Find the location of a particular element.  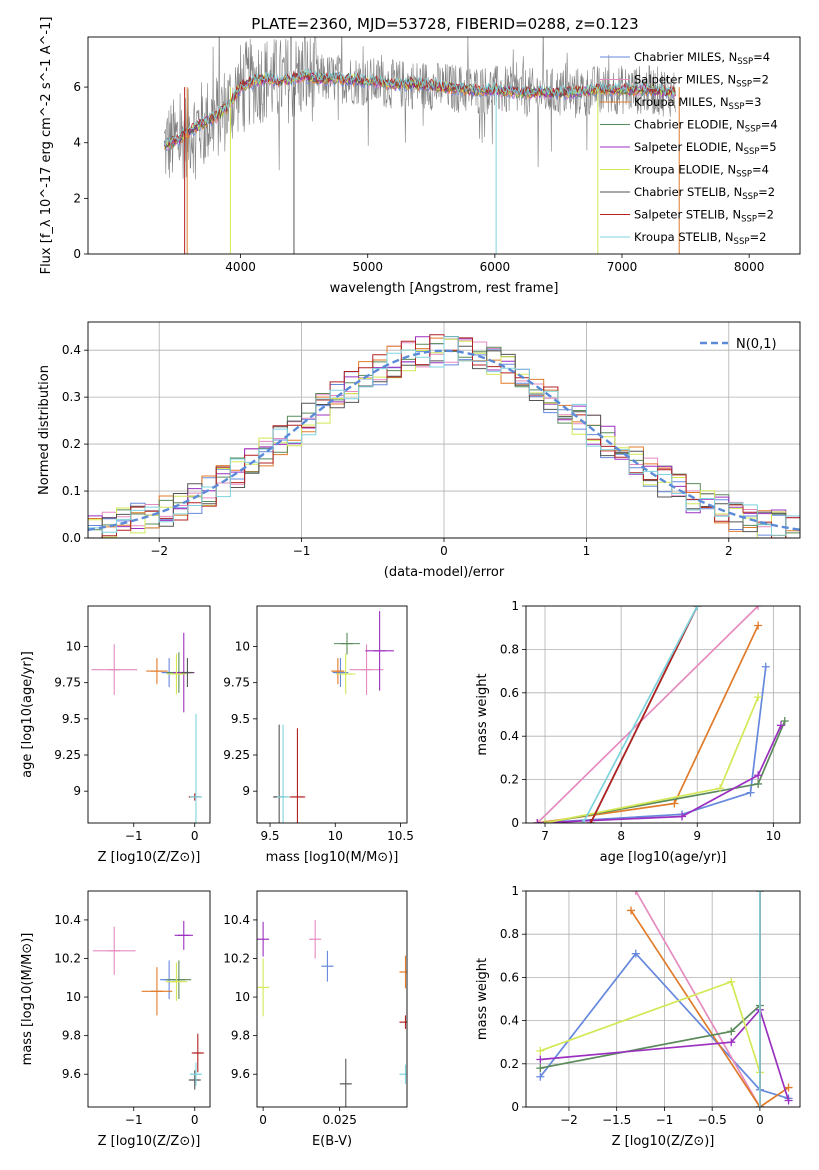

age_vs_Z-points is located at coordinates (146, 727).